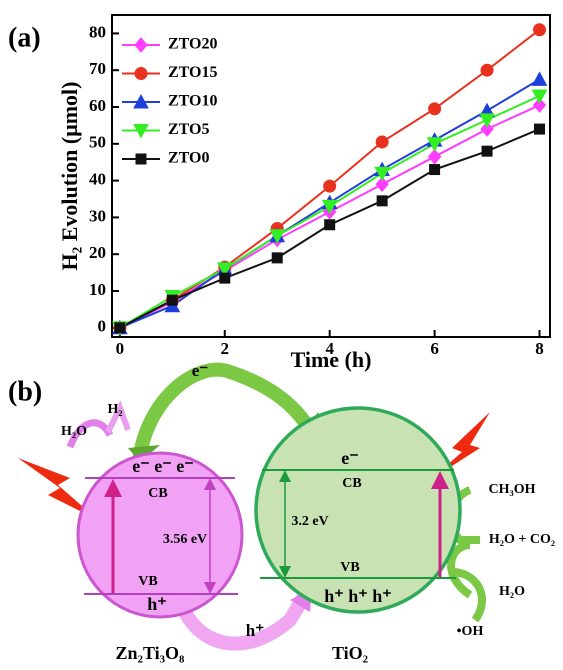  What do you see at coordinates (185, 539) in the screenshot?
I see `gap-label: 3.56 eV` at bounding box center [185, 539].